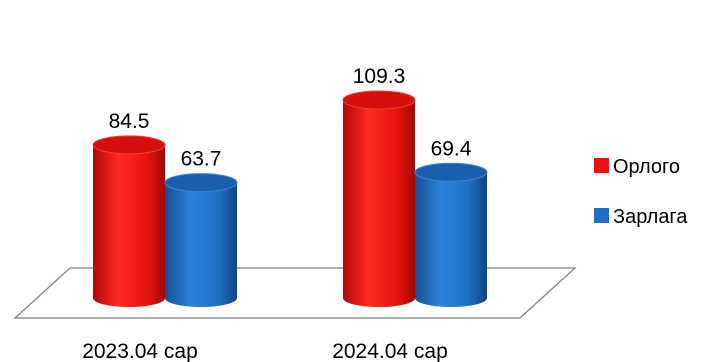  Describe the element at coordinates (390, 351) in the screenshot. I see `category-label-2024: 2024.04 сар` at that location.